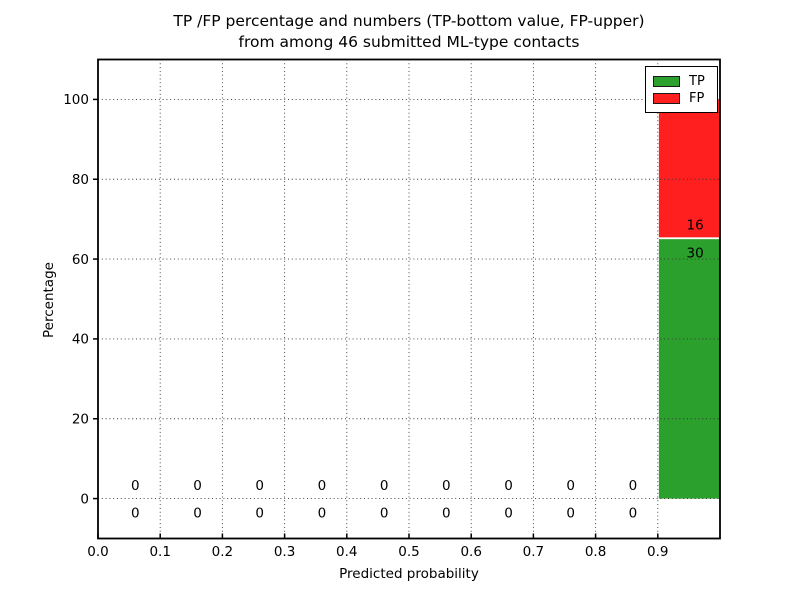  Describe the element at coordinates (697, 81) in the screenshot. I see `legend-label-tp: TP` at that location.